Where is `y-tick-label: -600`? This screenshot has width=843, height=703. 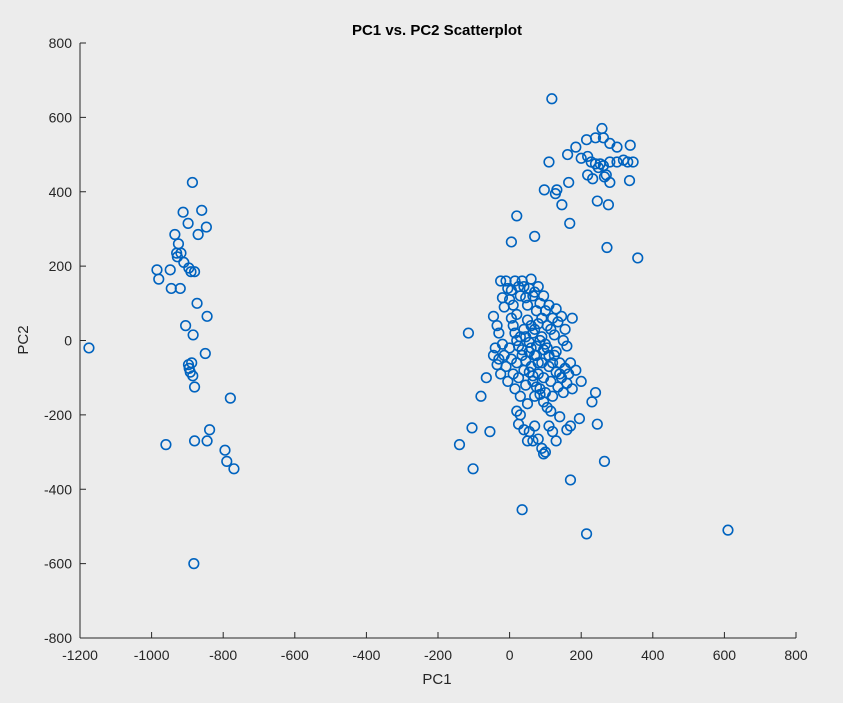 y-tick-label: -600 is located at coordinates (58, 564).